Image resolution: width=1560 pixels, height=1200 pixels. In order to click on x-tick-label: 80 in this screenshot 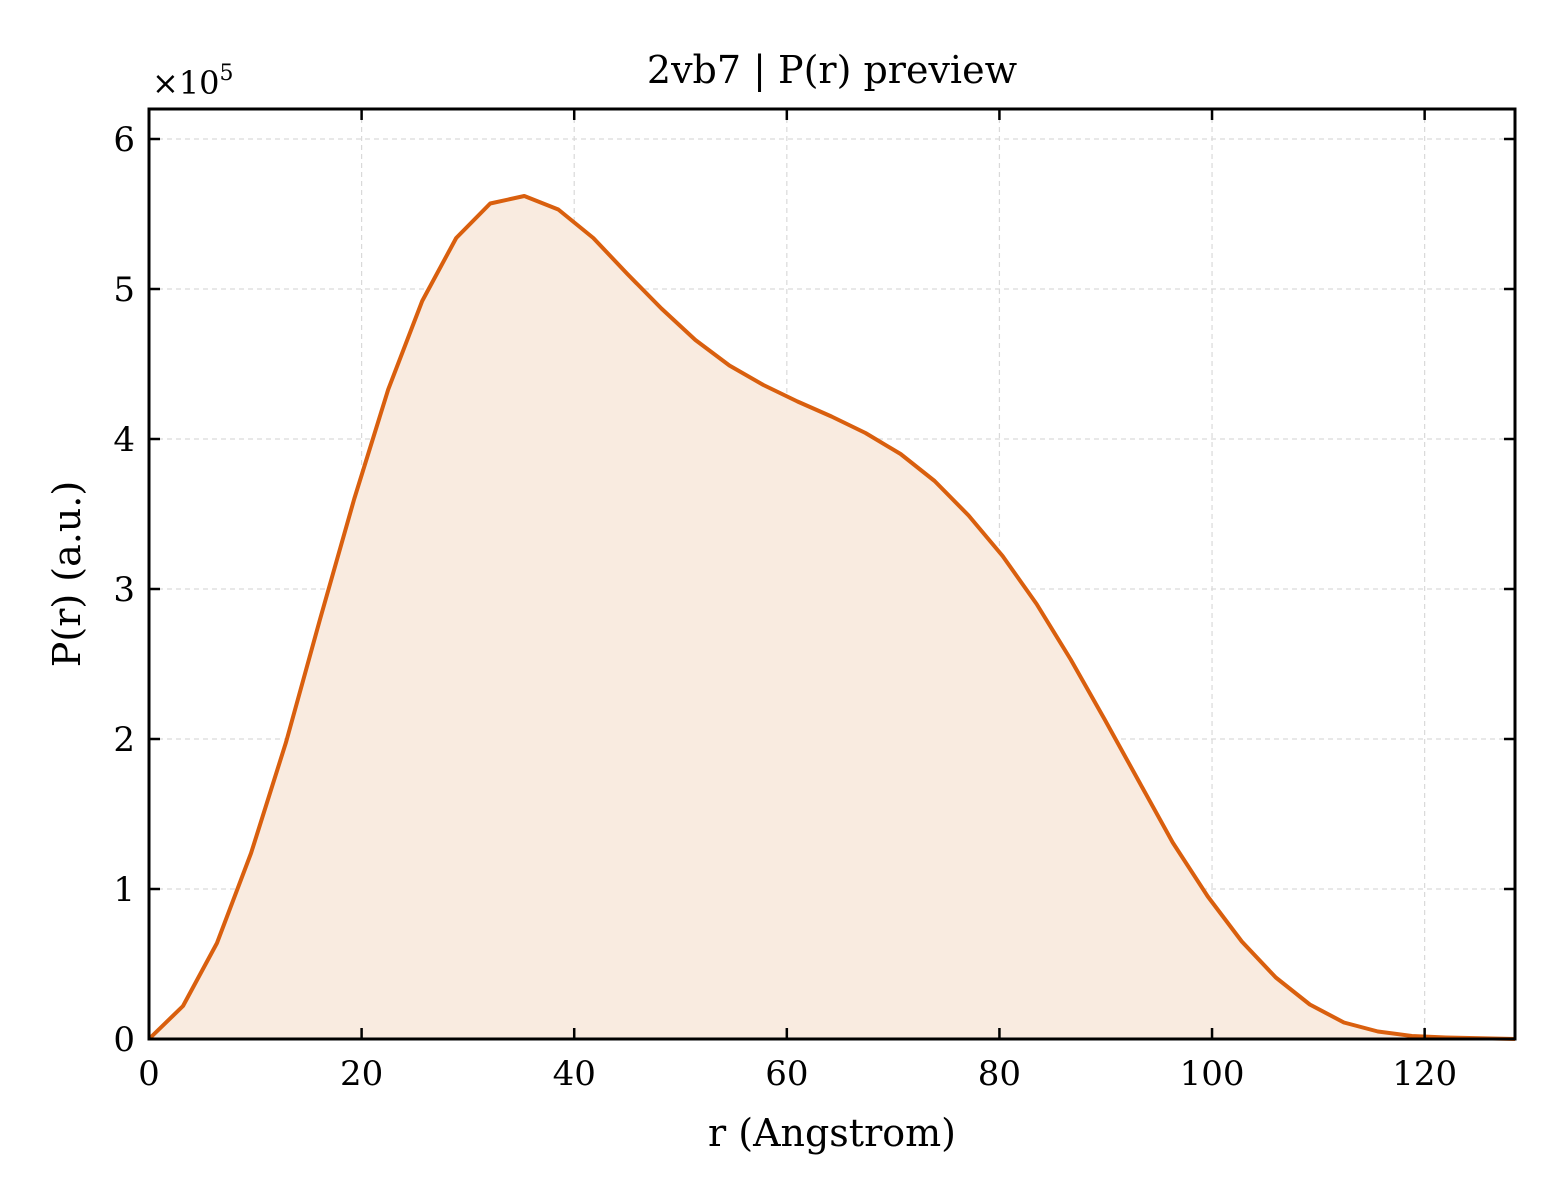, I will do `click(999, 1074)`.